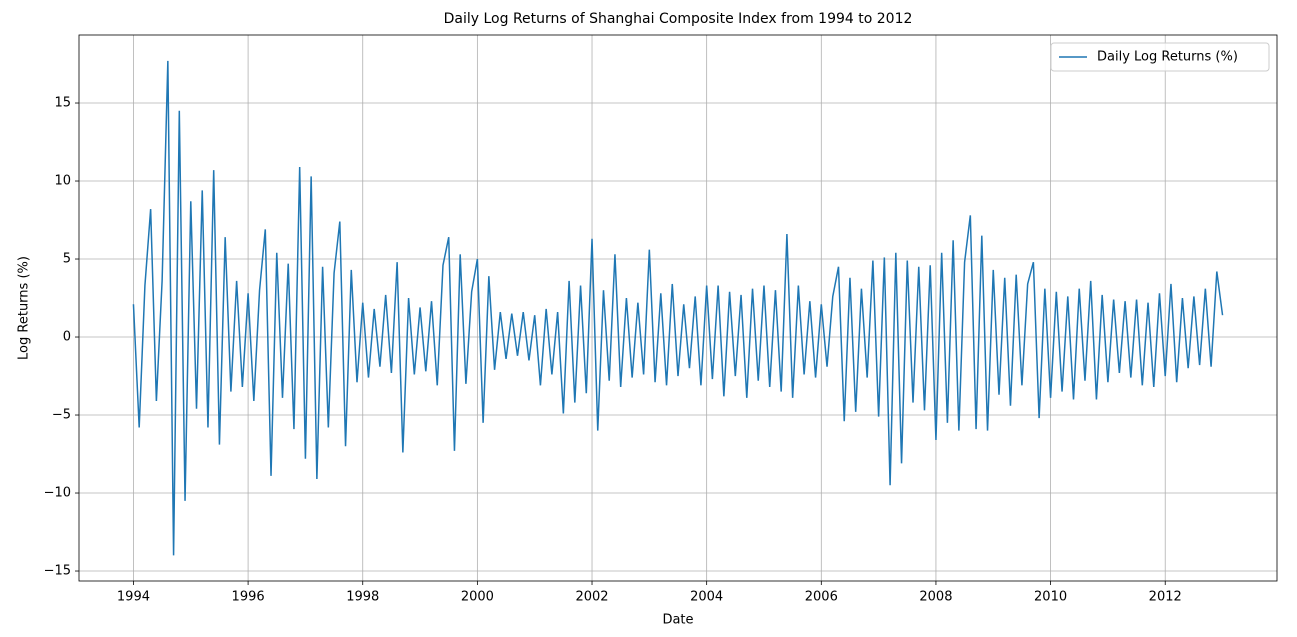 Image resolution: width=1297 pixels, height=637 pixels. Describe the element at coordinates (62, 103) in the screenshot. I see `y-tick-label: 15` at that location.